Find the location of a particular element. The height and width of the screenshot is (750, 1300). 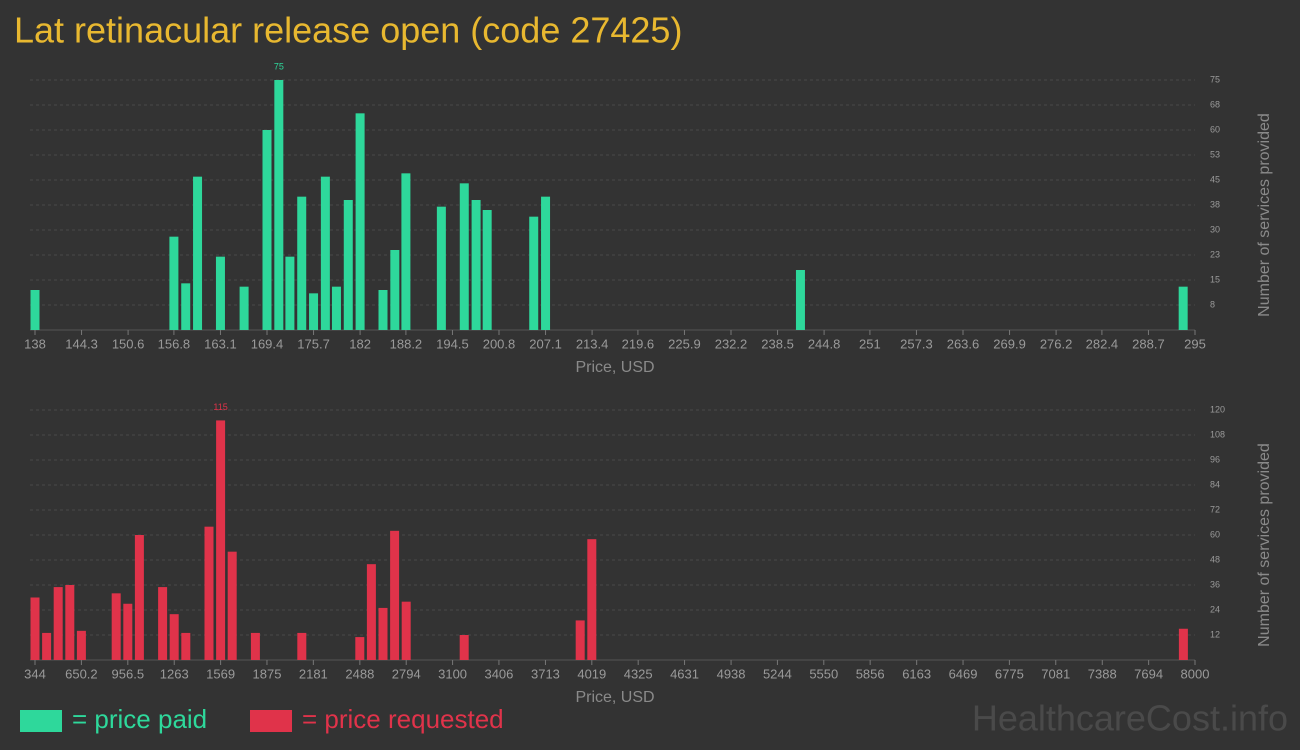

x-tick-label: 7694 is located at coordinates (1148, 673).